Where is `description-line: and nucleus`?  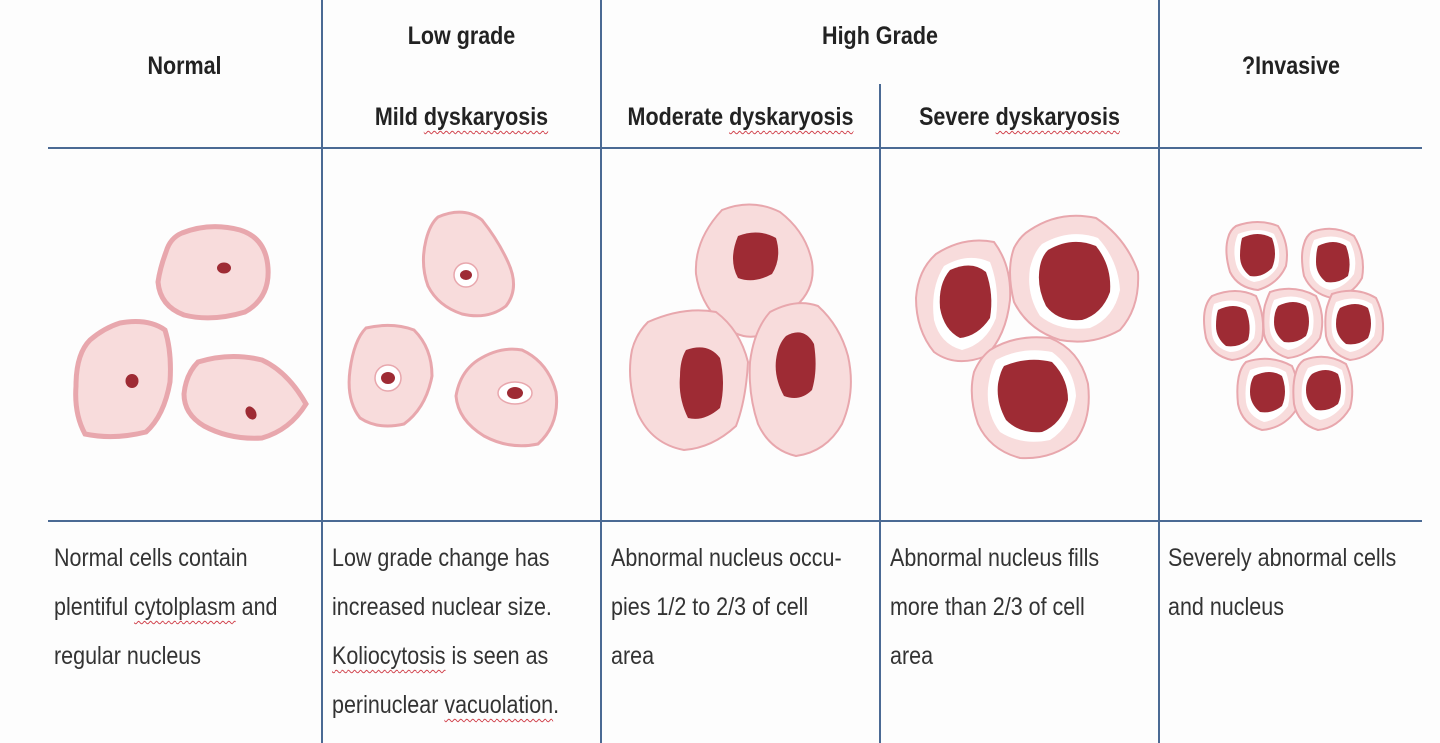
description-line: and nucleus is located at coordinates (1282, 607).